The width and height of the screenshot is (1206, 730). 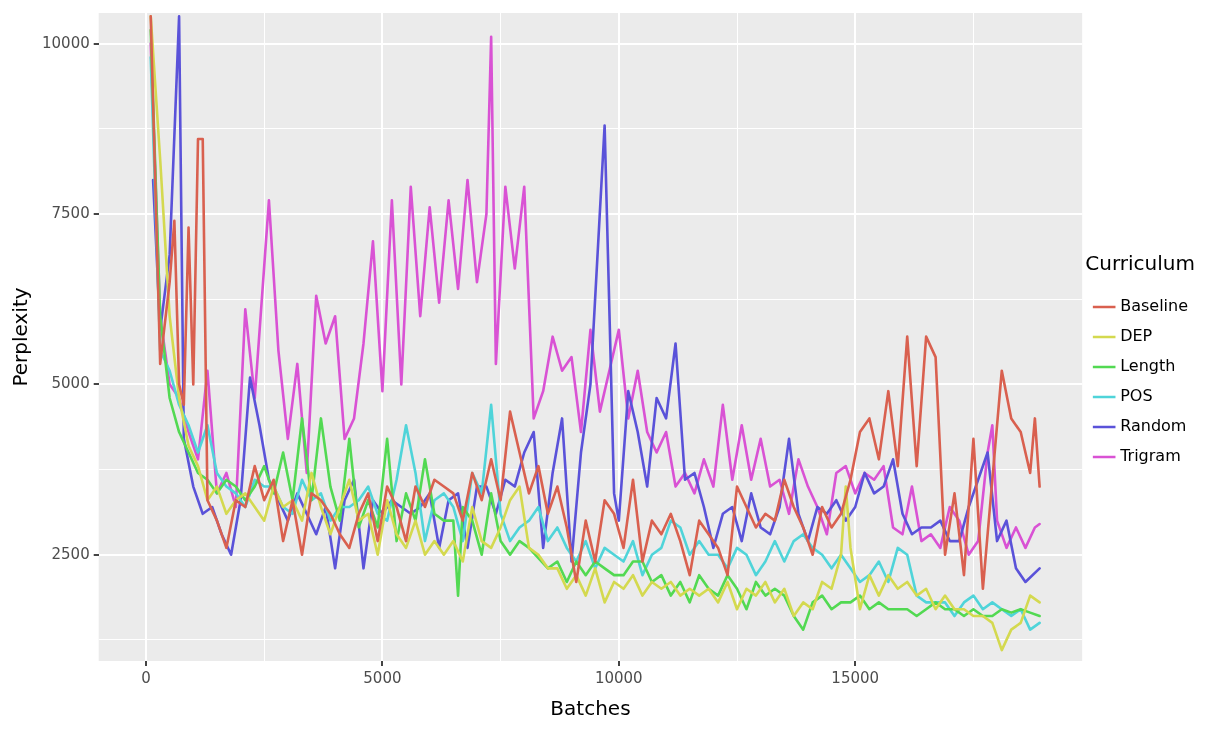 I want to click on x-axis-title: Batches, so click(x=590, y=708).